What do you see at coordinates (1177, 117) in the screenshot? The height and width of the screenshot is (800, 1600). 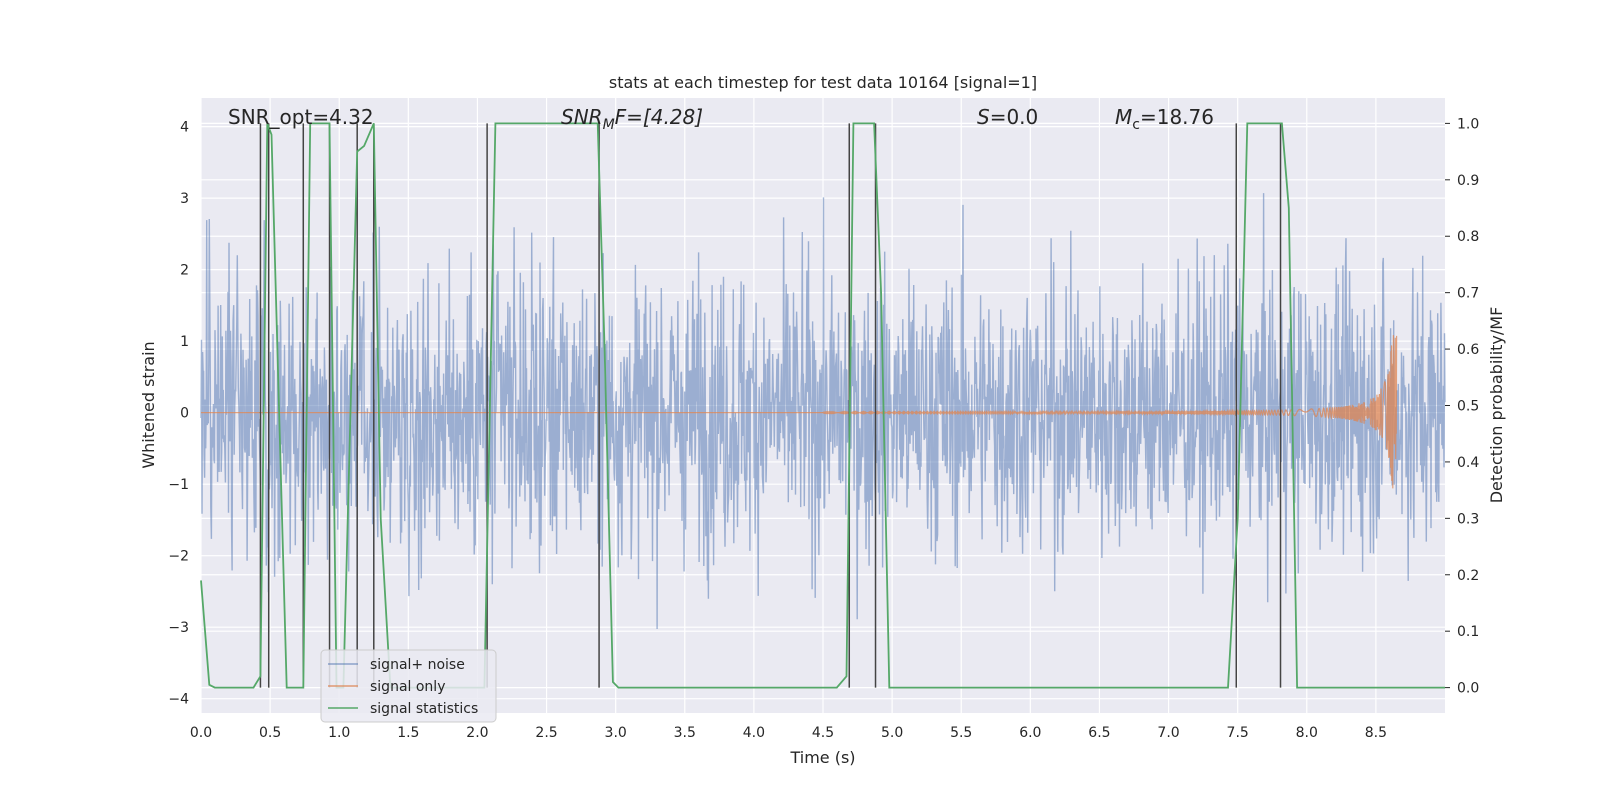 I see `mc-rest: =18.76` at bounding box center [1177, 117].